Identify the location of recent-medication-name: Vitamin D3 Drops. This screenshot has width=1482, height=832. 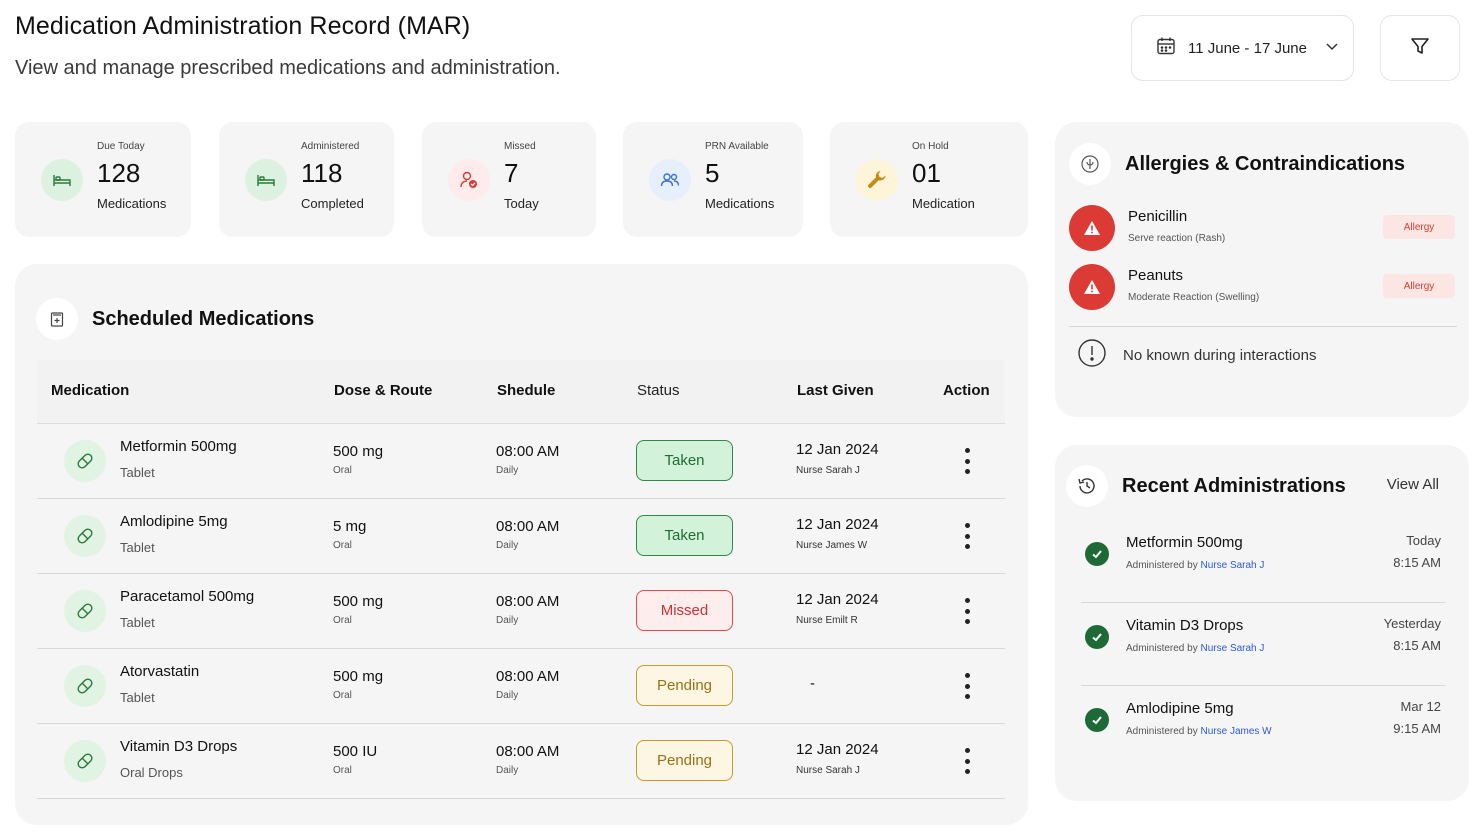
(1185, 625).